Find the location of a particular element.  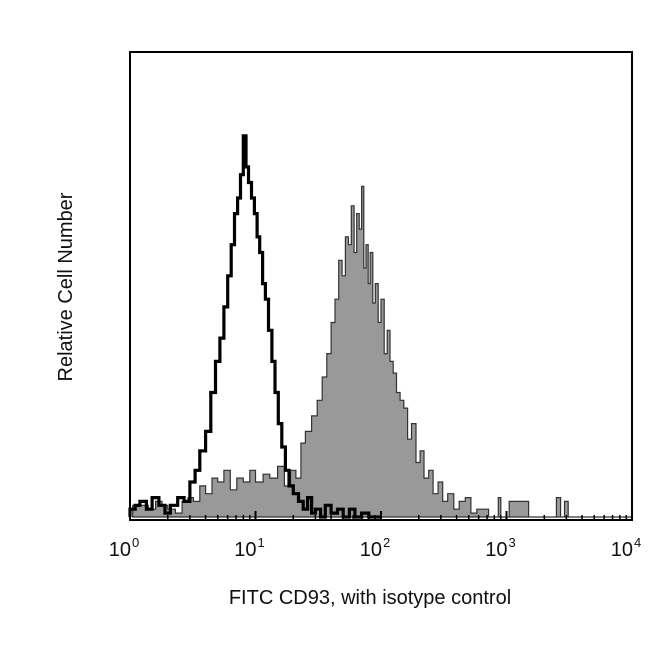

tick-layer: 10⁰ 10¹ 10² 10³ 10⁴ is located at coordinates (375, 536).